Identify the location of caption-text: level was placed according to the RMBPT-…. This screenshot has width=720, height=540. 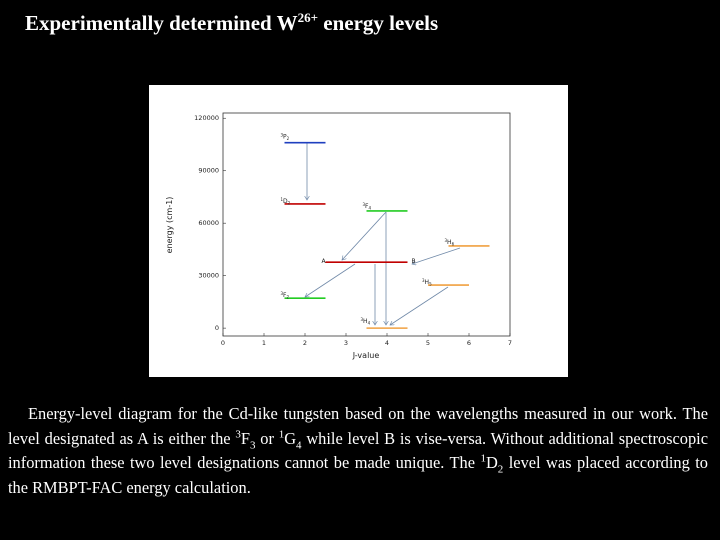
(358, 475).